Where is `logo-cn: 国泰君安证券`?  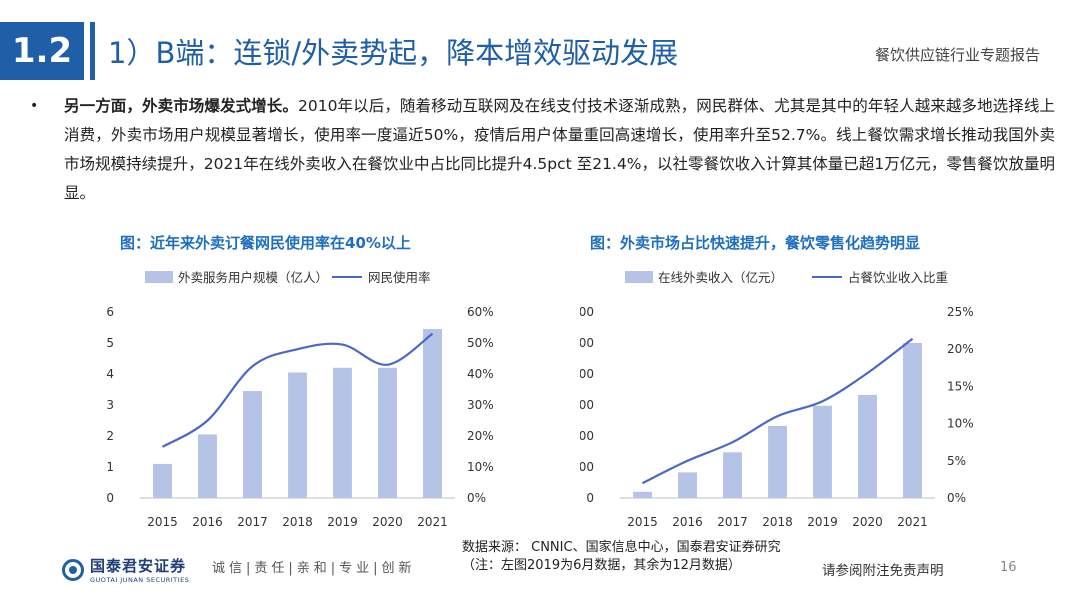 logo-cn: 国泰君安证券 is located at coordinates (138, 566).